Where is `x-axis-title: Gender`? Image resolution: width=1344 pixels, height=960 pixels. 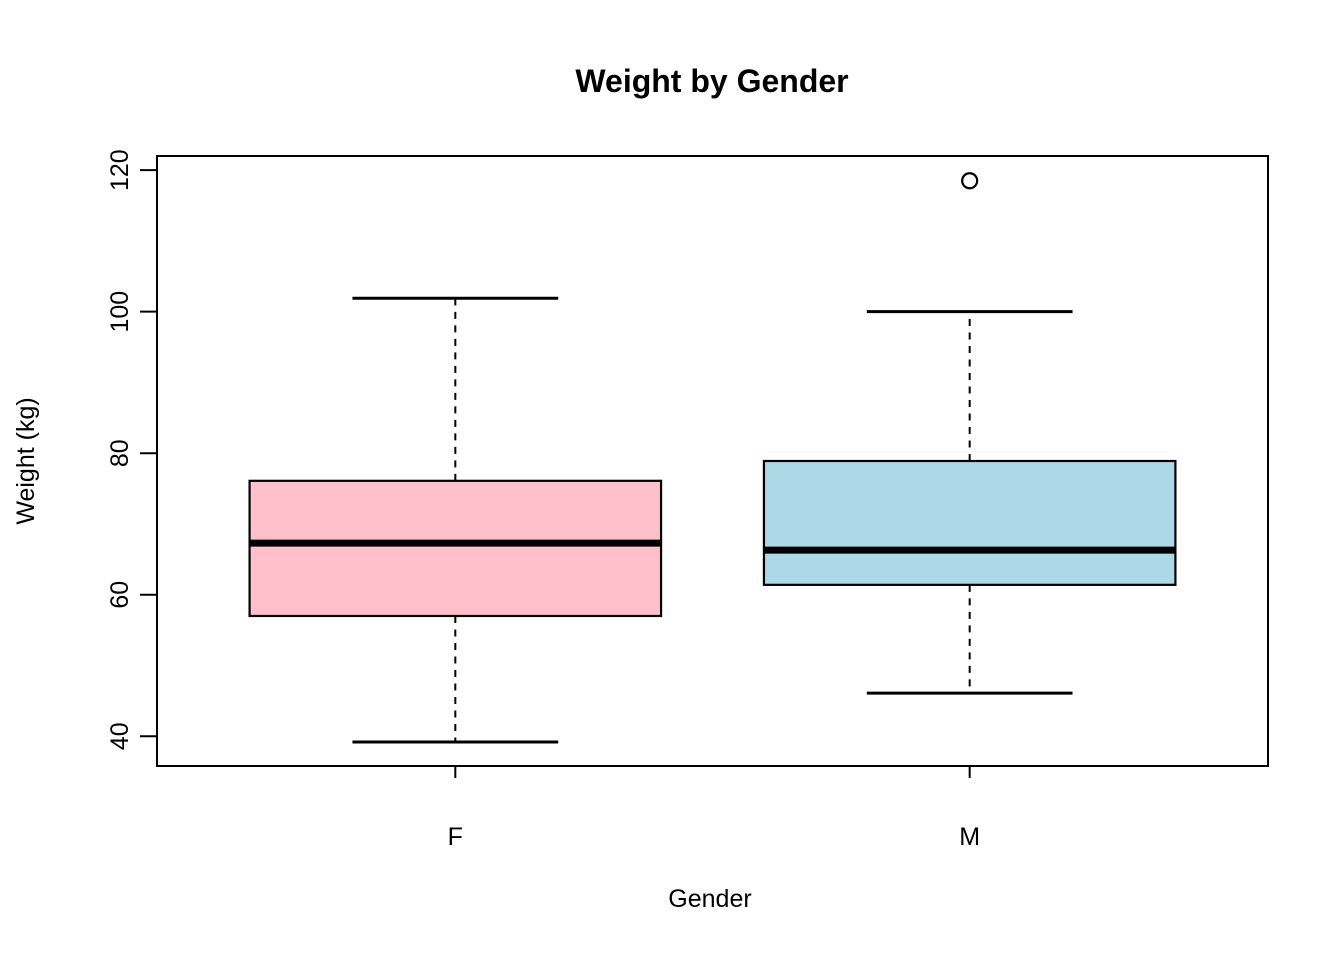
x-axis-title: Gender is located at coordinates (709, 899).